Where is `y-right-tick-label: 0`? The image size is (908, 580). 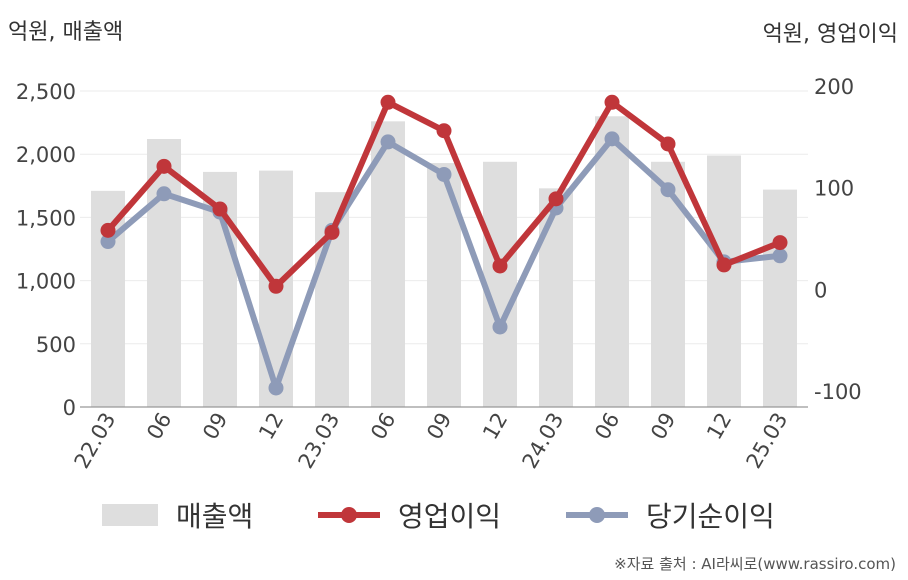 y-right-tick-label: 0 is located at coordinates (820, 290).